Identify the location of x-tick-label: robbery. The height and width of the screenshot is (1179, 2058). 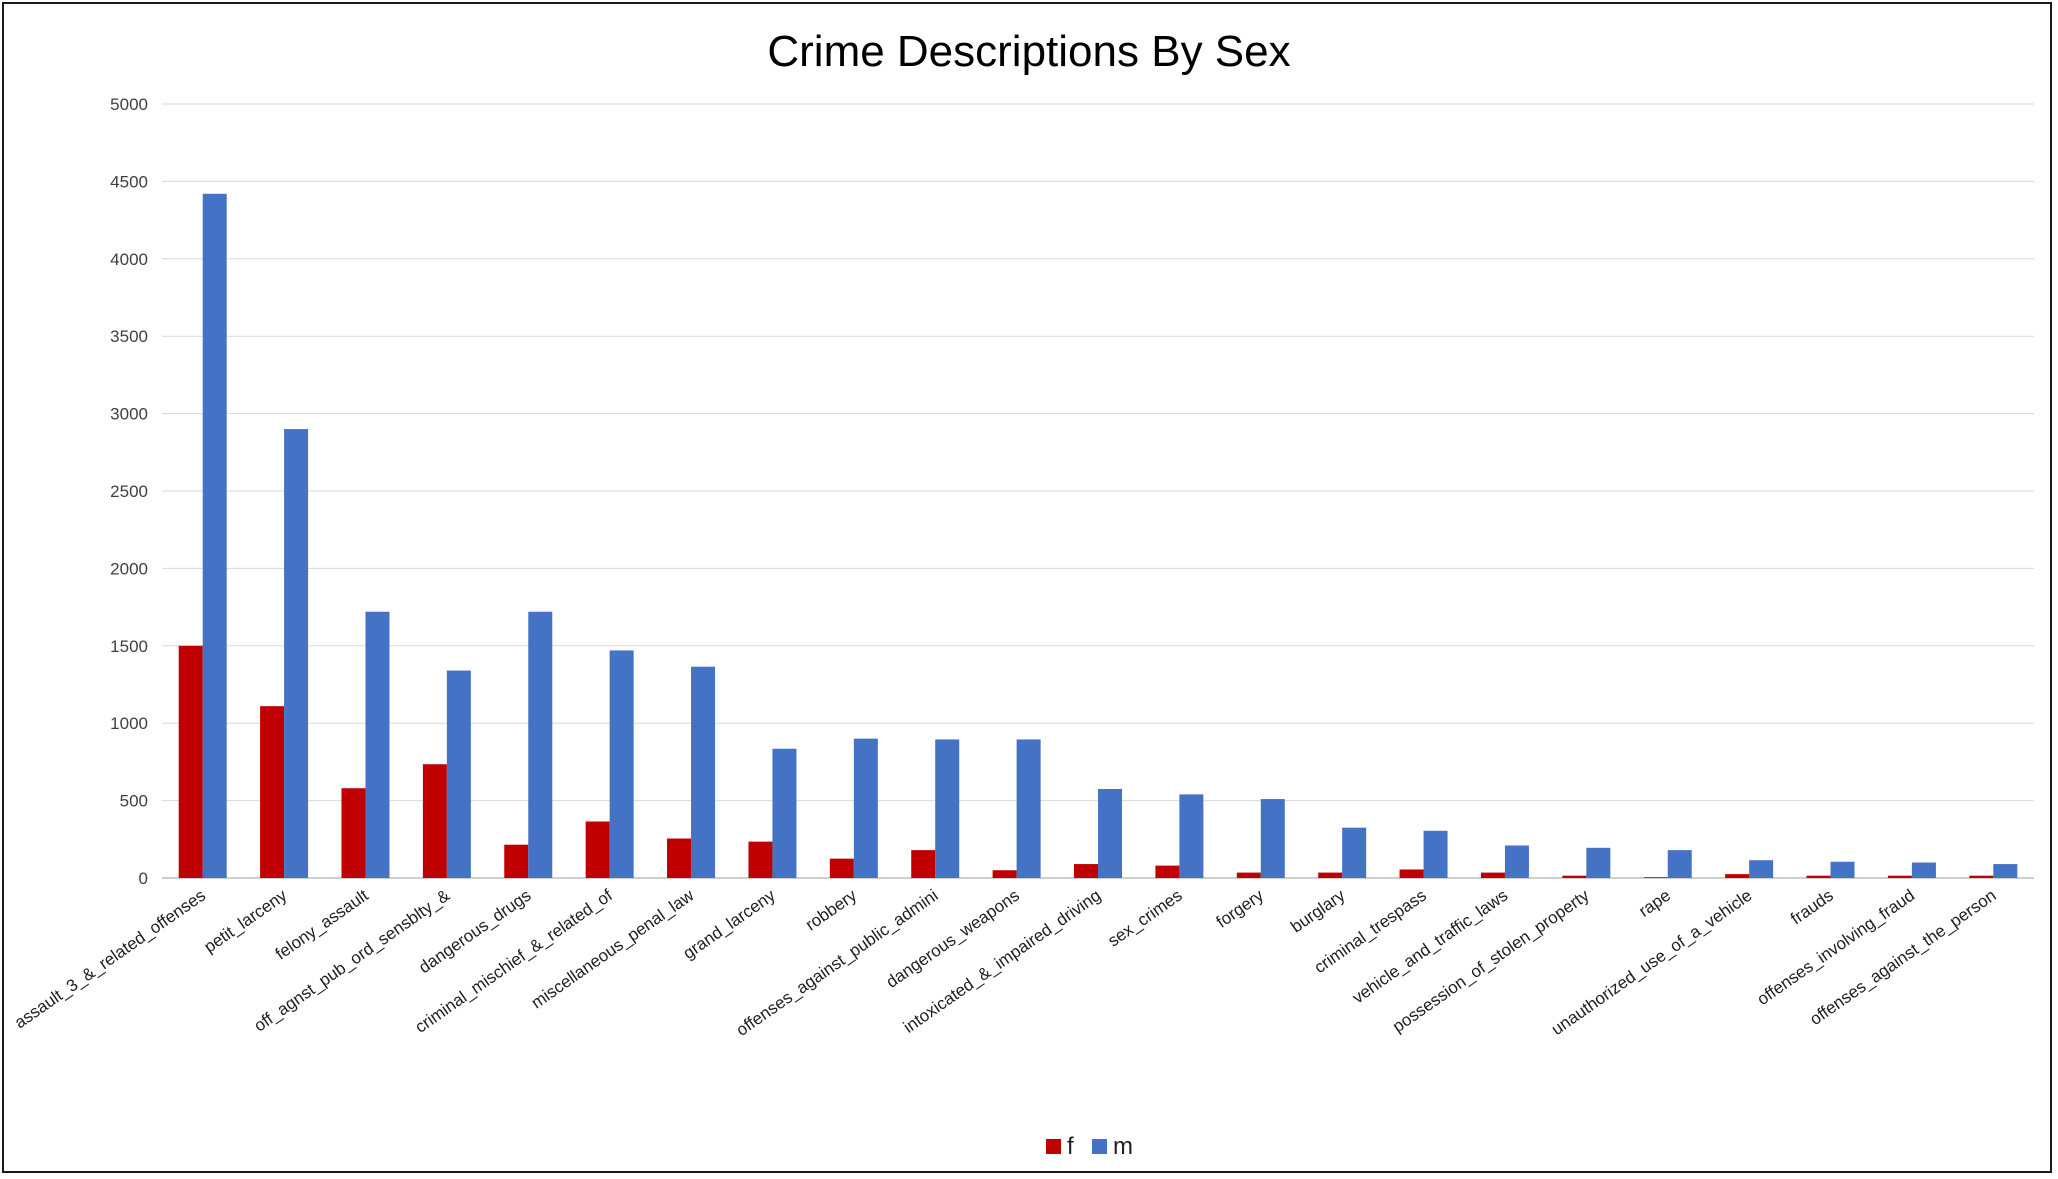
(831, 909).